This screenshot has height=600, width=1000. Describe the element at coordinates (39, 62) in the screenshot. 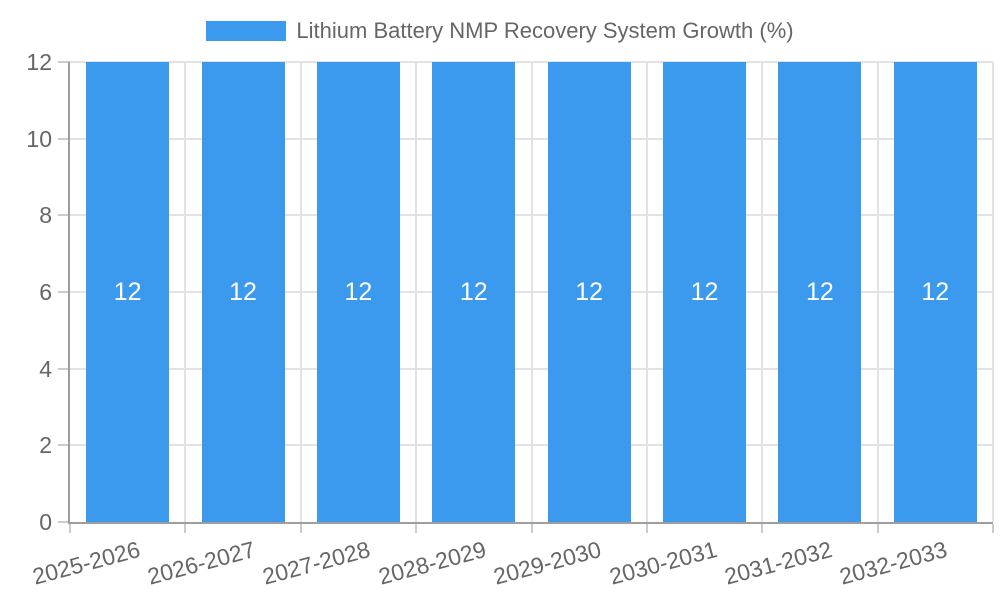

I see `y-tick-label: 12` at that location.